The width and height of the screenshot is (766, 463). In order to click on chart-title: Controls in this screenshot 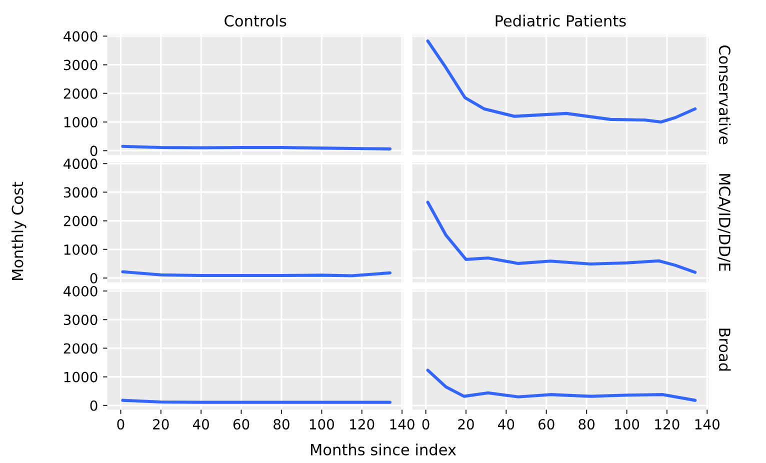, I will do `click(255, 20)`.